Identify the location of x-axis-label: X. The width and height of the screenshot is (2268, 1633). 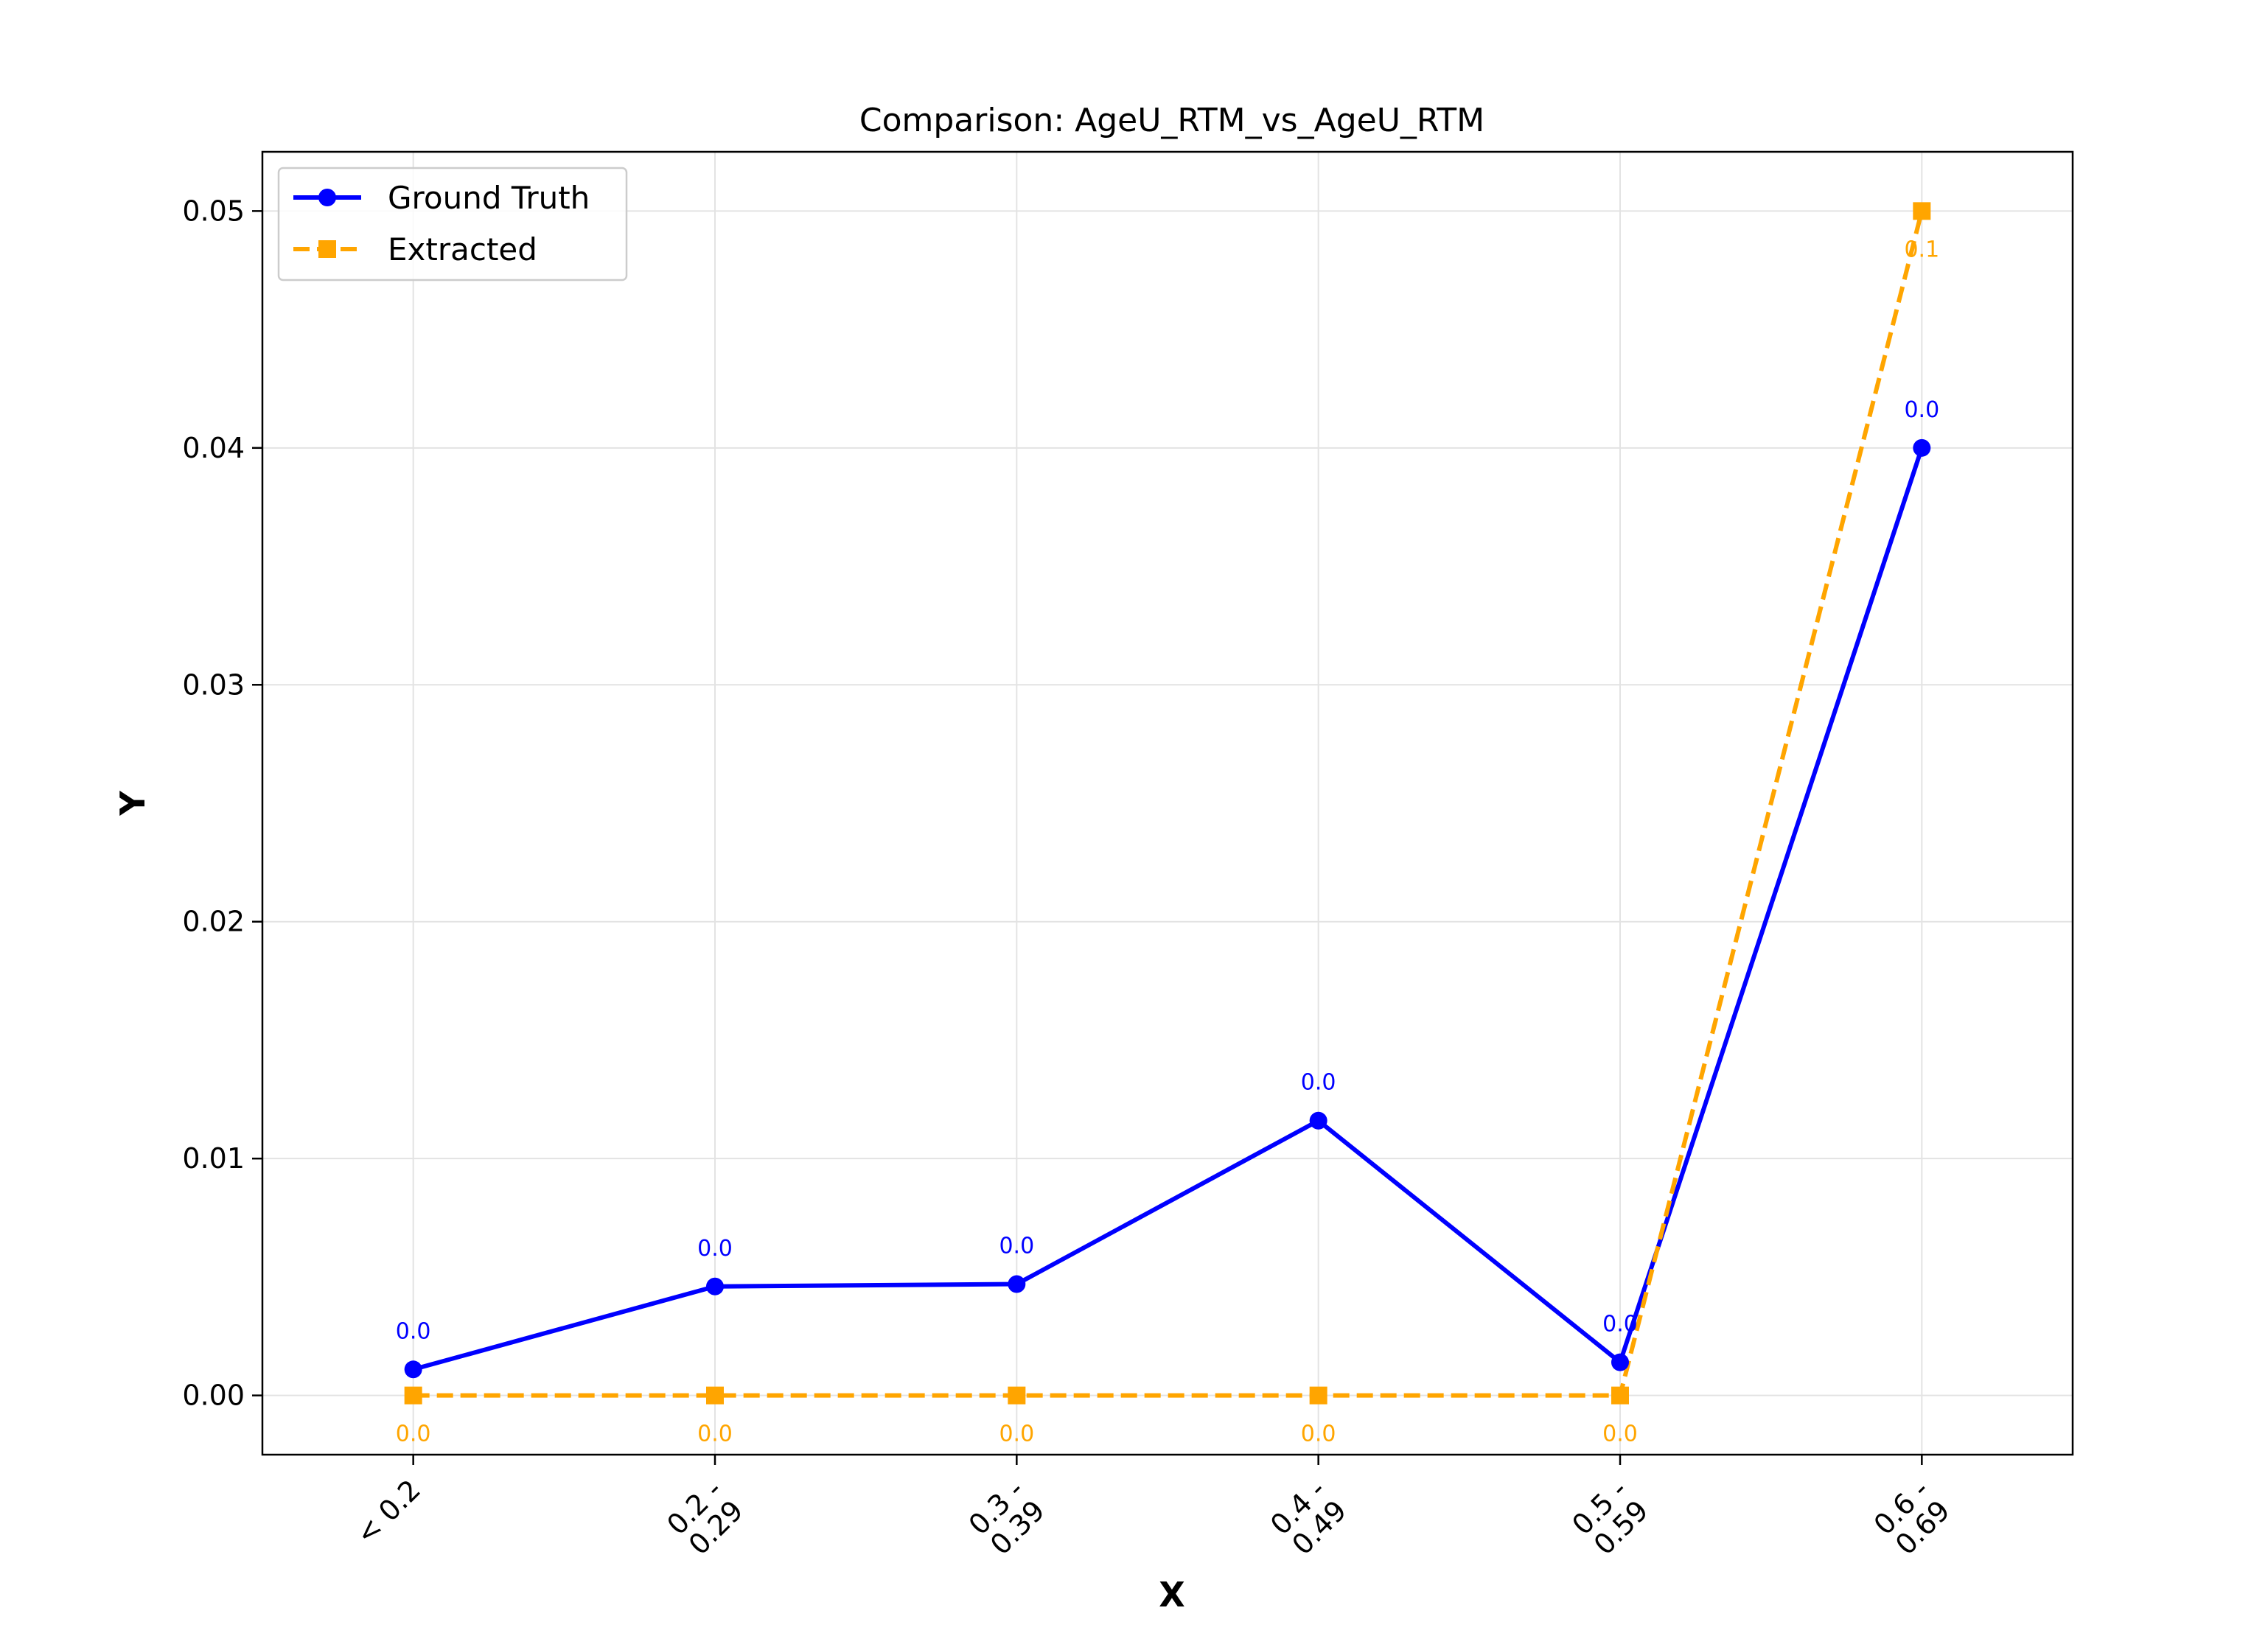
(1171, 1595).